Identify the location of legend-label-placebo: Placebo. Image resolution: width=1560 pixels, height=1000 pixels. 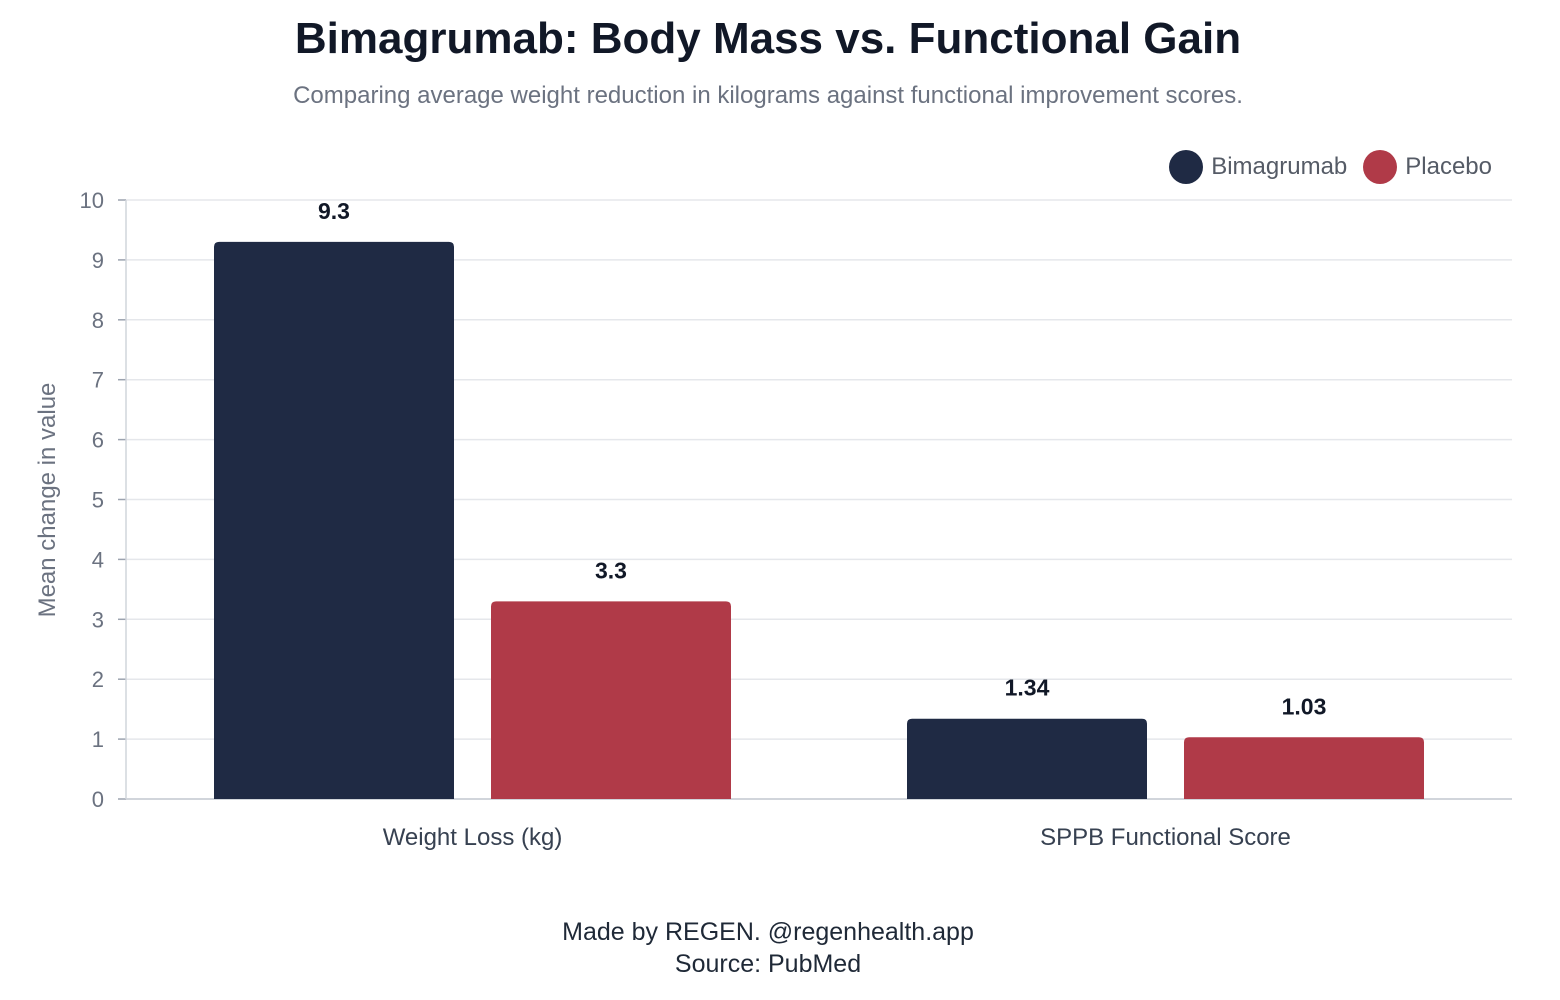
(1448, 166).